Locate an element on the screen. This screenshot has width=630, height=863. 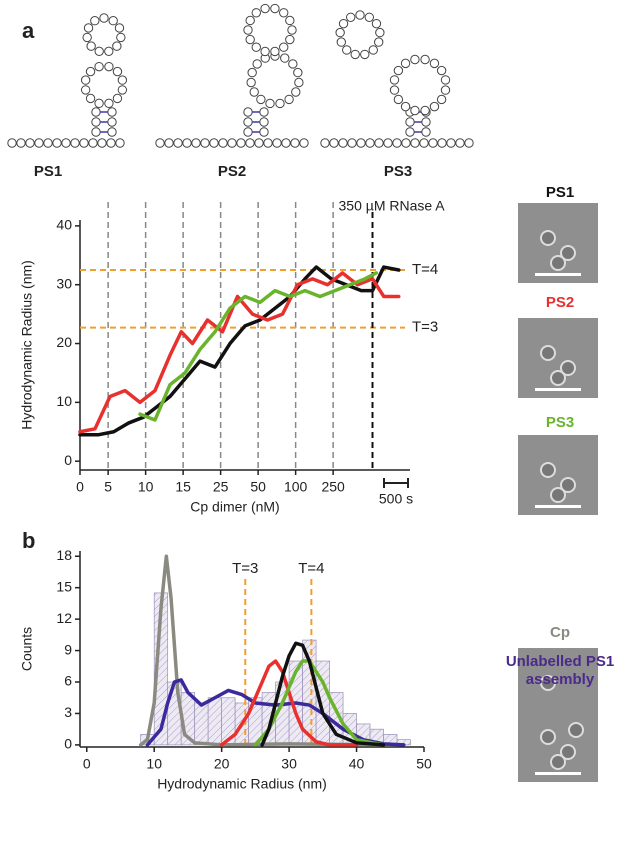
histogram-bar is located at coordinates (214, 721).